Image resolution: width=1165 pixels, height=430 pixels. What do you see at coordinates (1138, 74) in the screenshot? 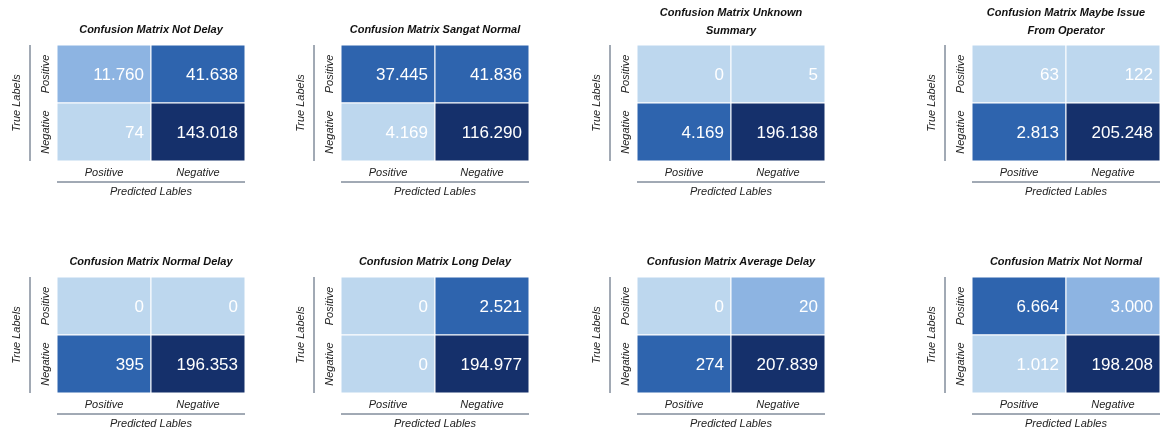
I see `data-label: 122` at bounding box center [1138, 74].